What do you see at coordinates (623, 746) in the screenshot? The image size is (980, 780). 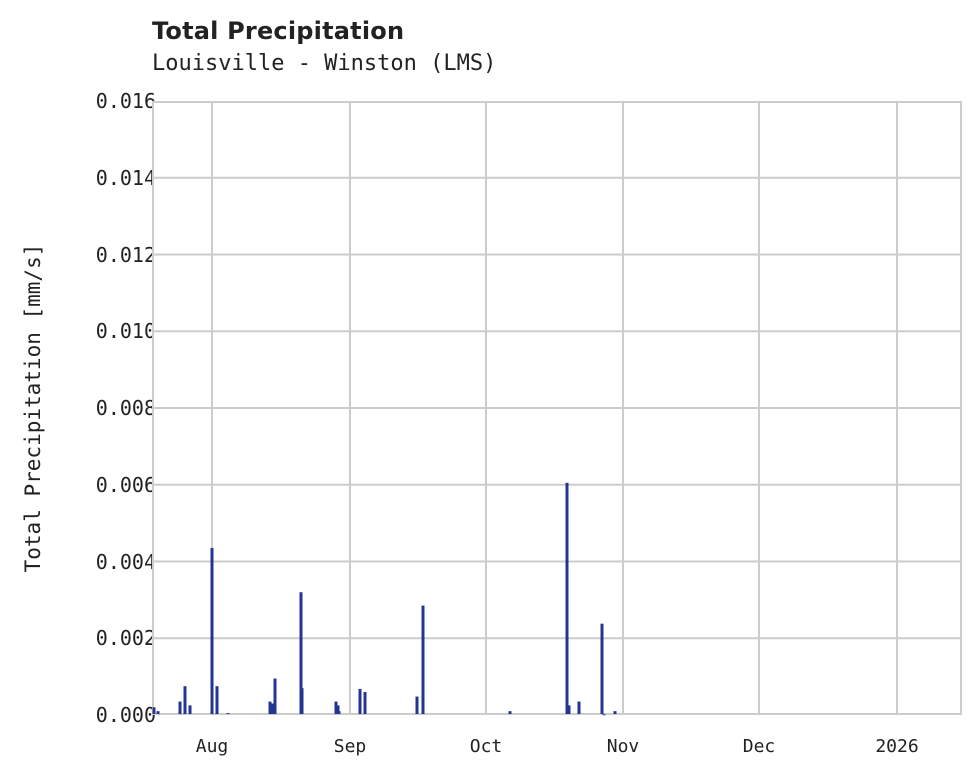 I see `x-tick-label: Nov` at bounding box center [623, 746].